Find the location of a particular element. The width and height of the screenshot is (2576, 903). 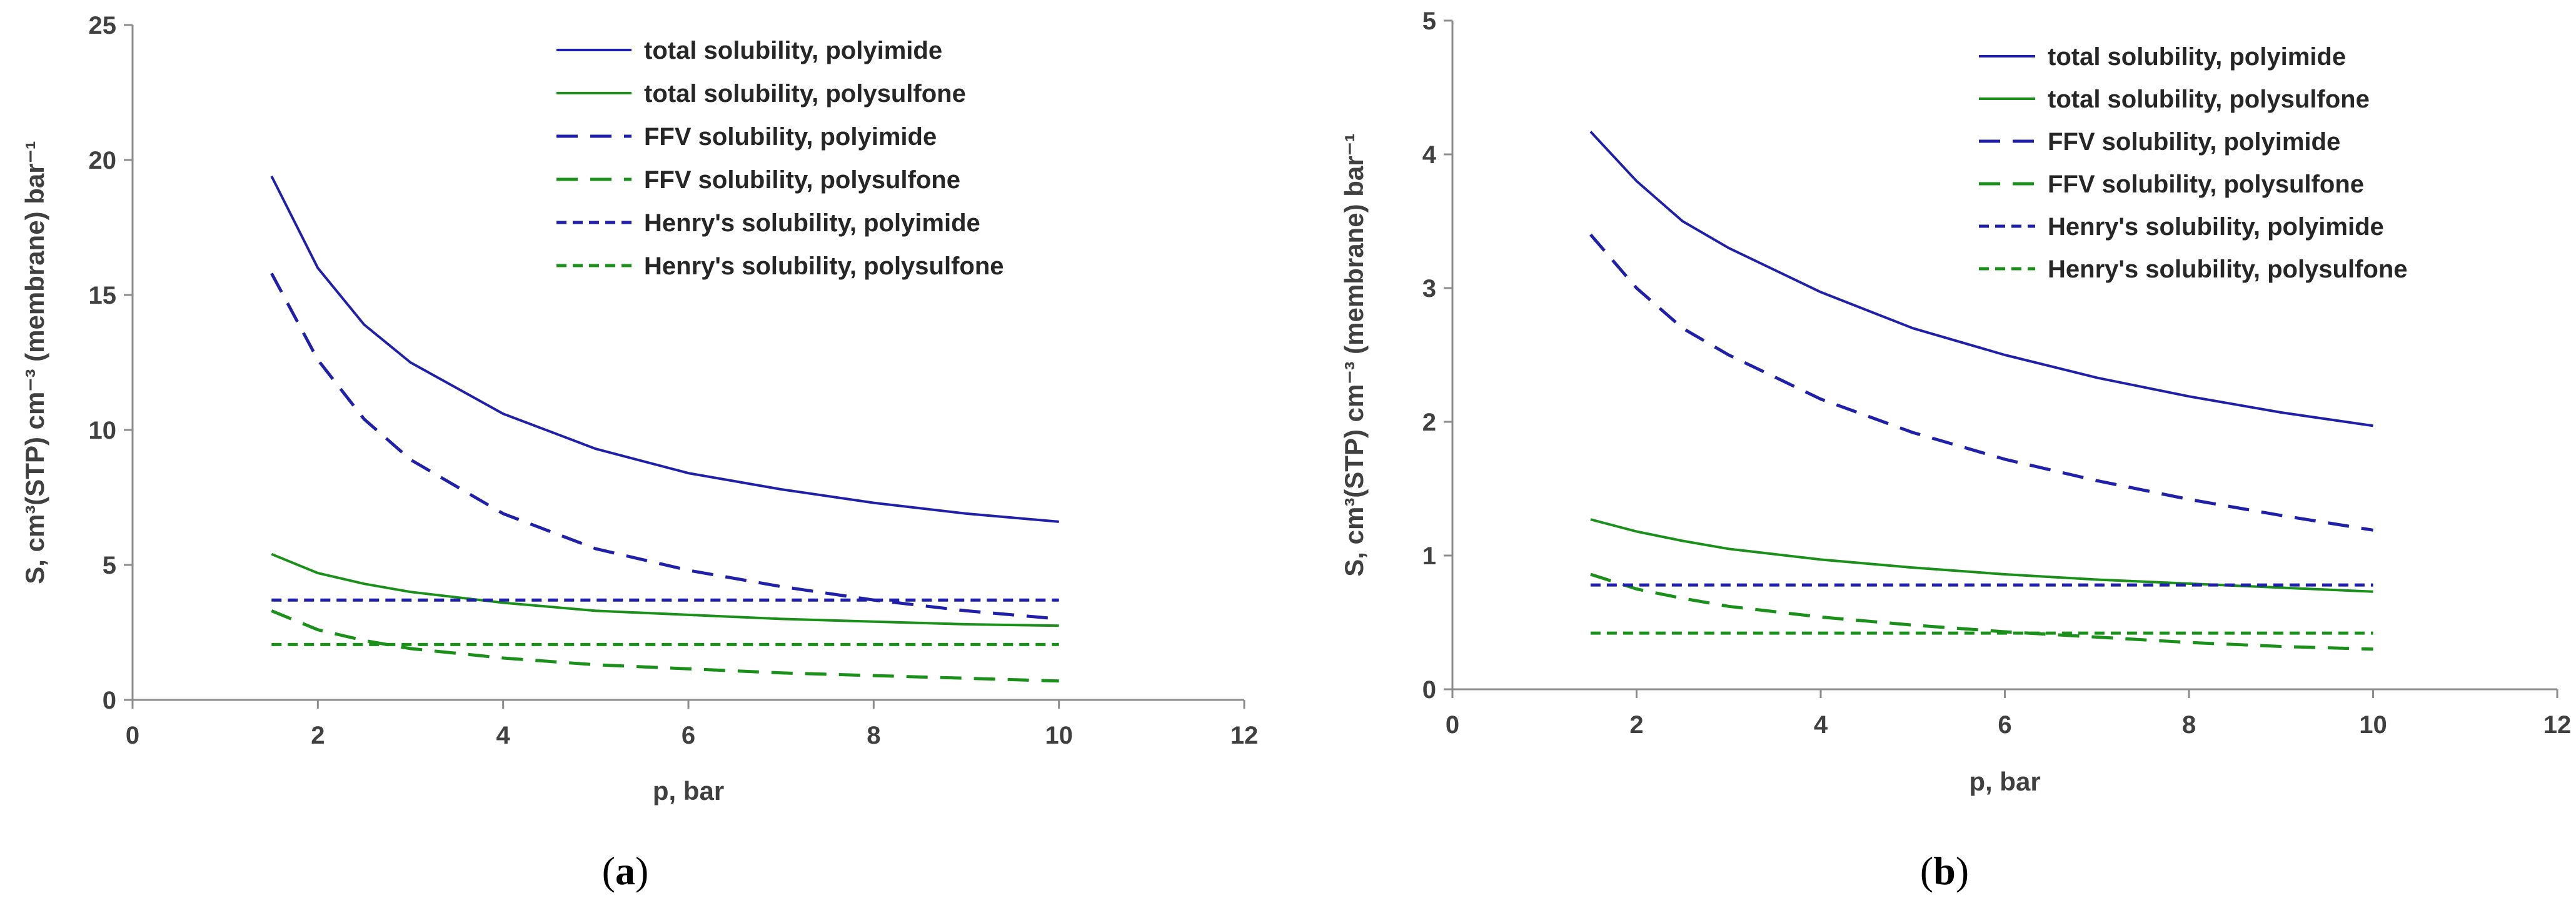

y-tick-label: 15 is located at coordinates (103, 296).